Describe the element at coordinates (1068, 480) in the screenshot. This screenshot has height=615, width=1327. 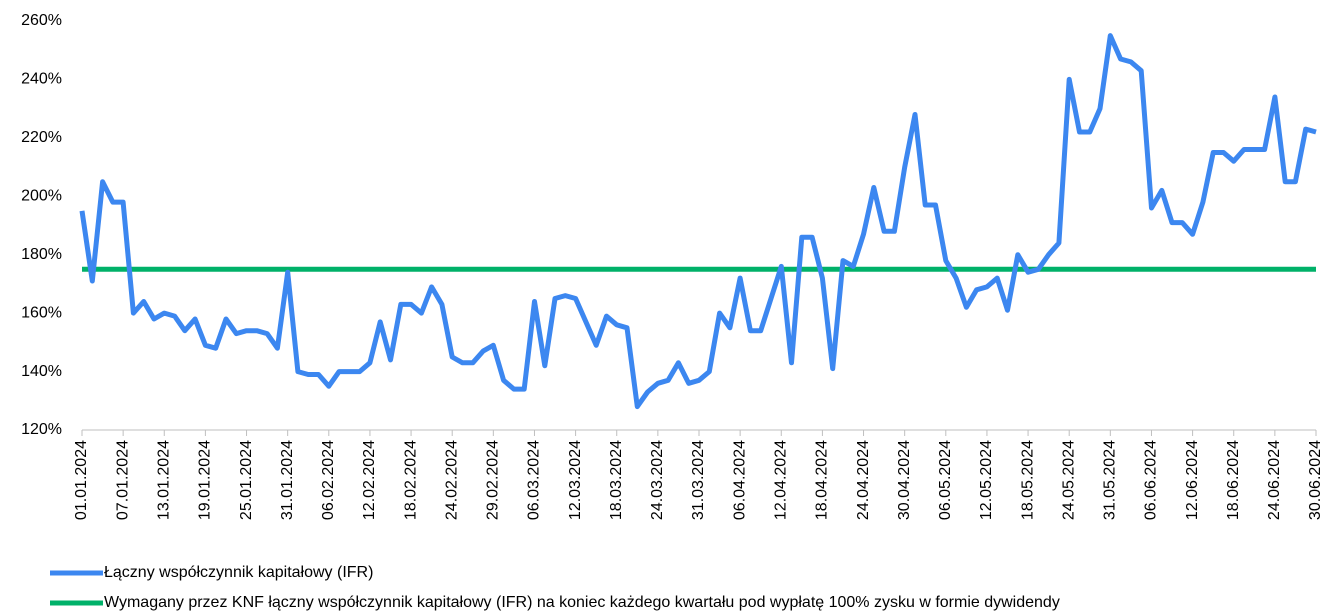
I see `x-tick-label: 24.05.2024` at that location.